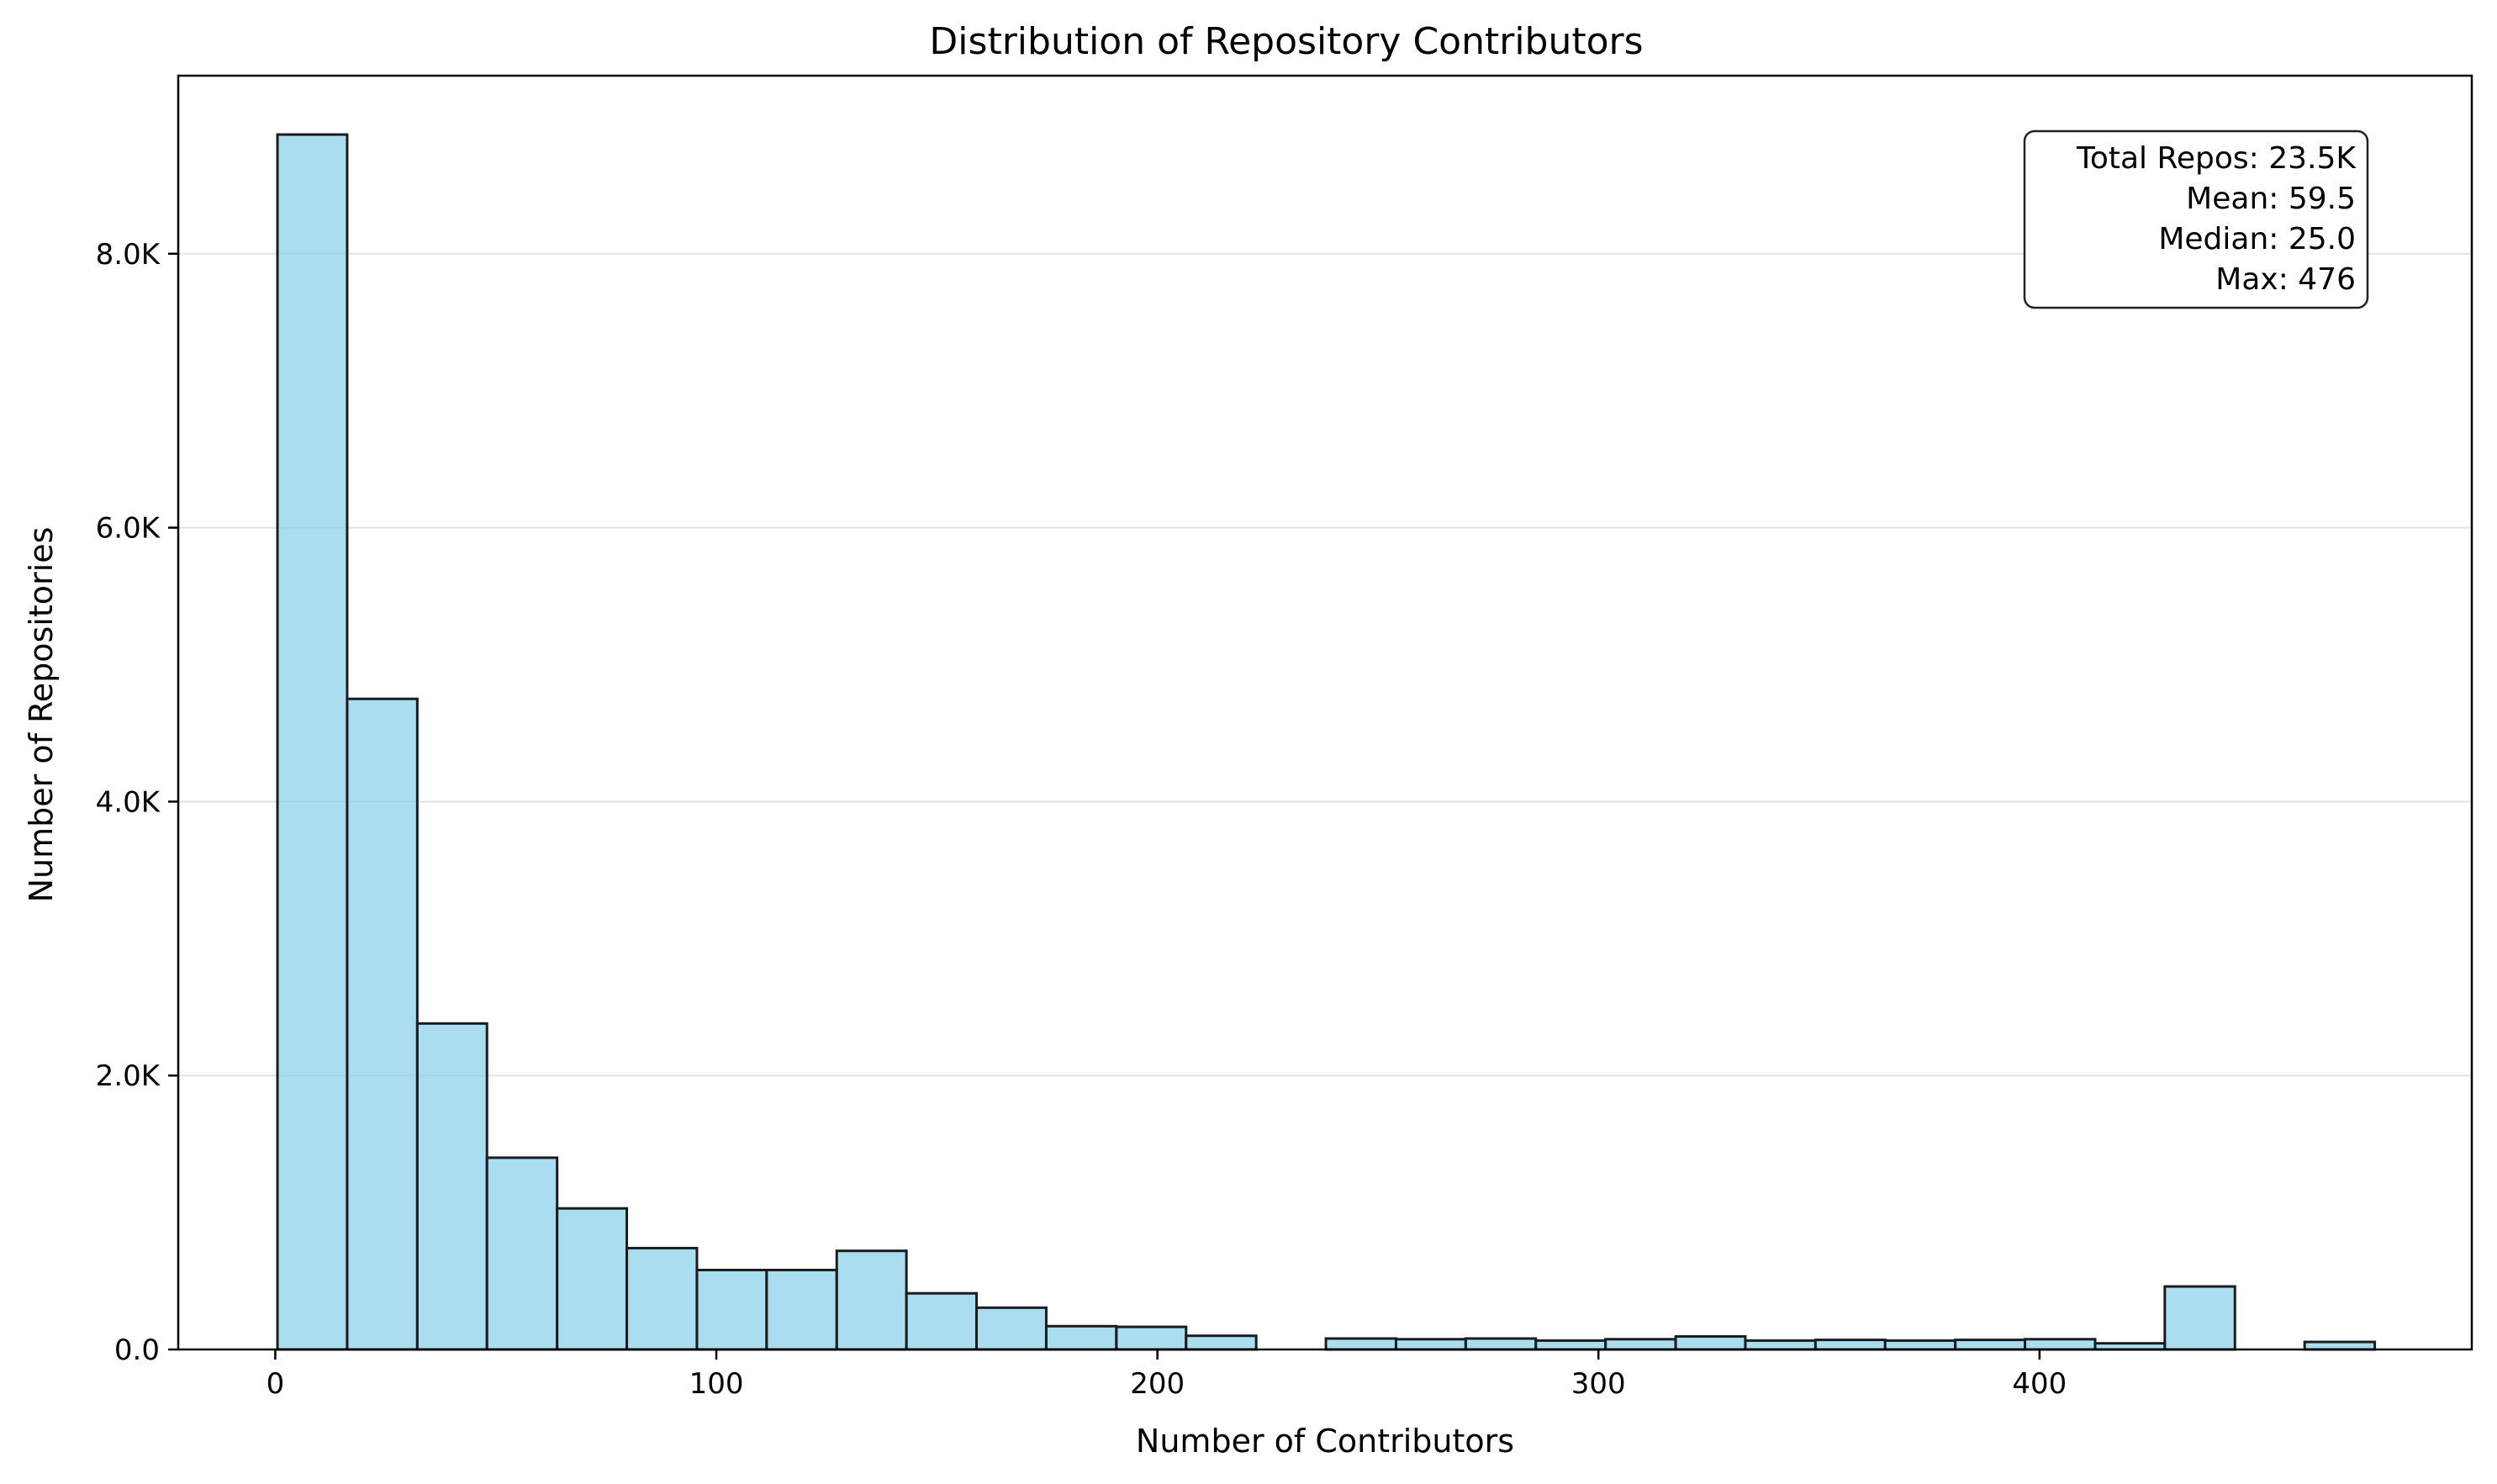  I want to click on stat-median: Median: 25.0, so click(2257, 239).